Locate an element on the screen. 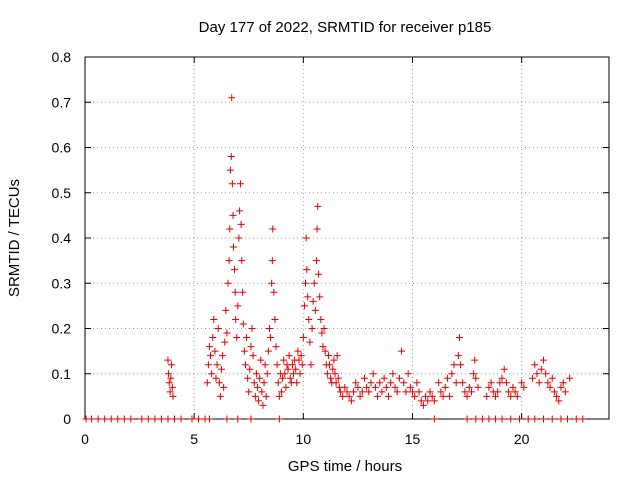 The image size is (640, 480). y-tick-label: 0.4 is located at coordinates (62, 238).